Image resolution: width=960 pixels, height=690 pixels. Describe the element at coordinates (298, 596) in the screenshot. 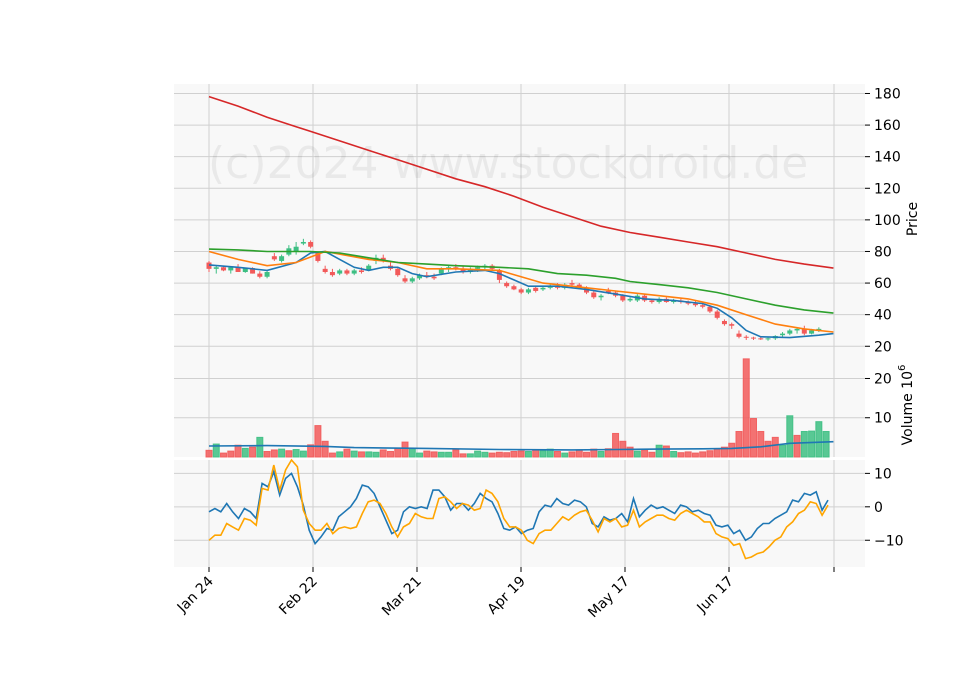

I see `x-tick-label: Feb 22` at that location.